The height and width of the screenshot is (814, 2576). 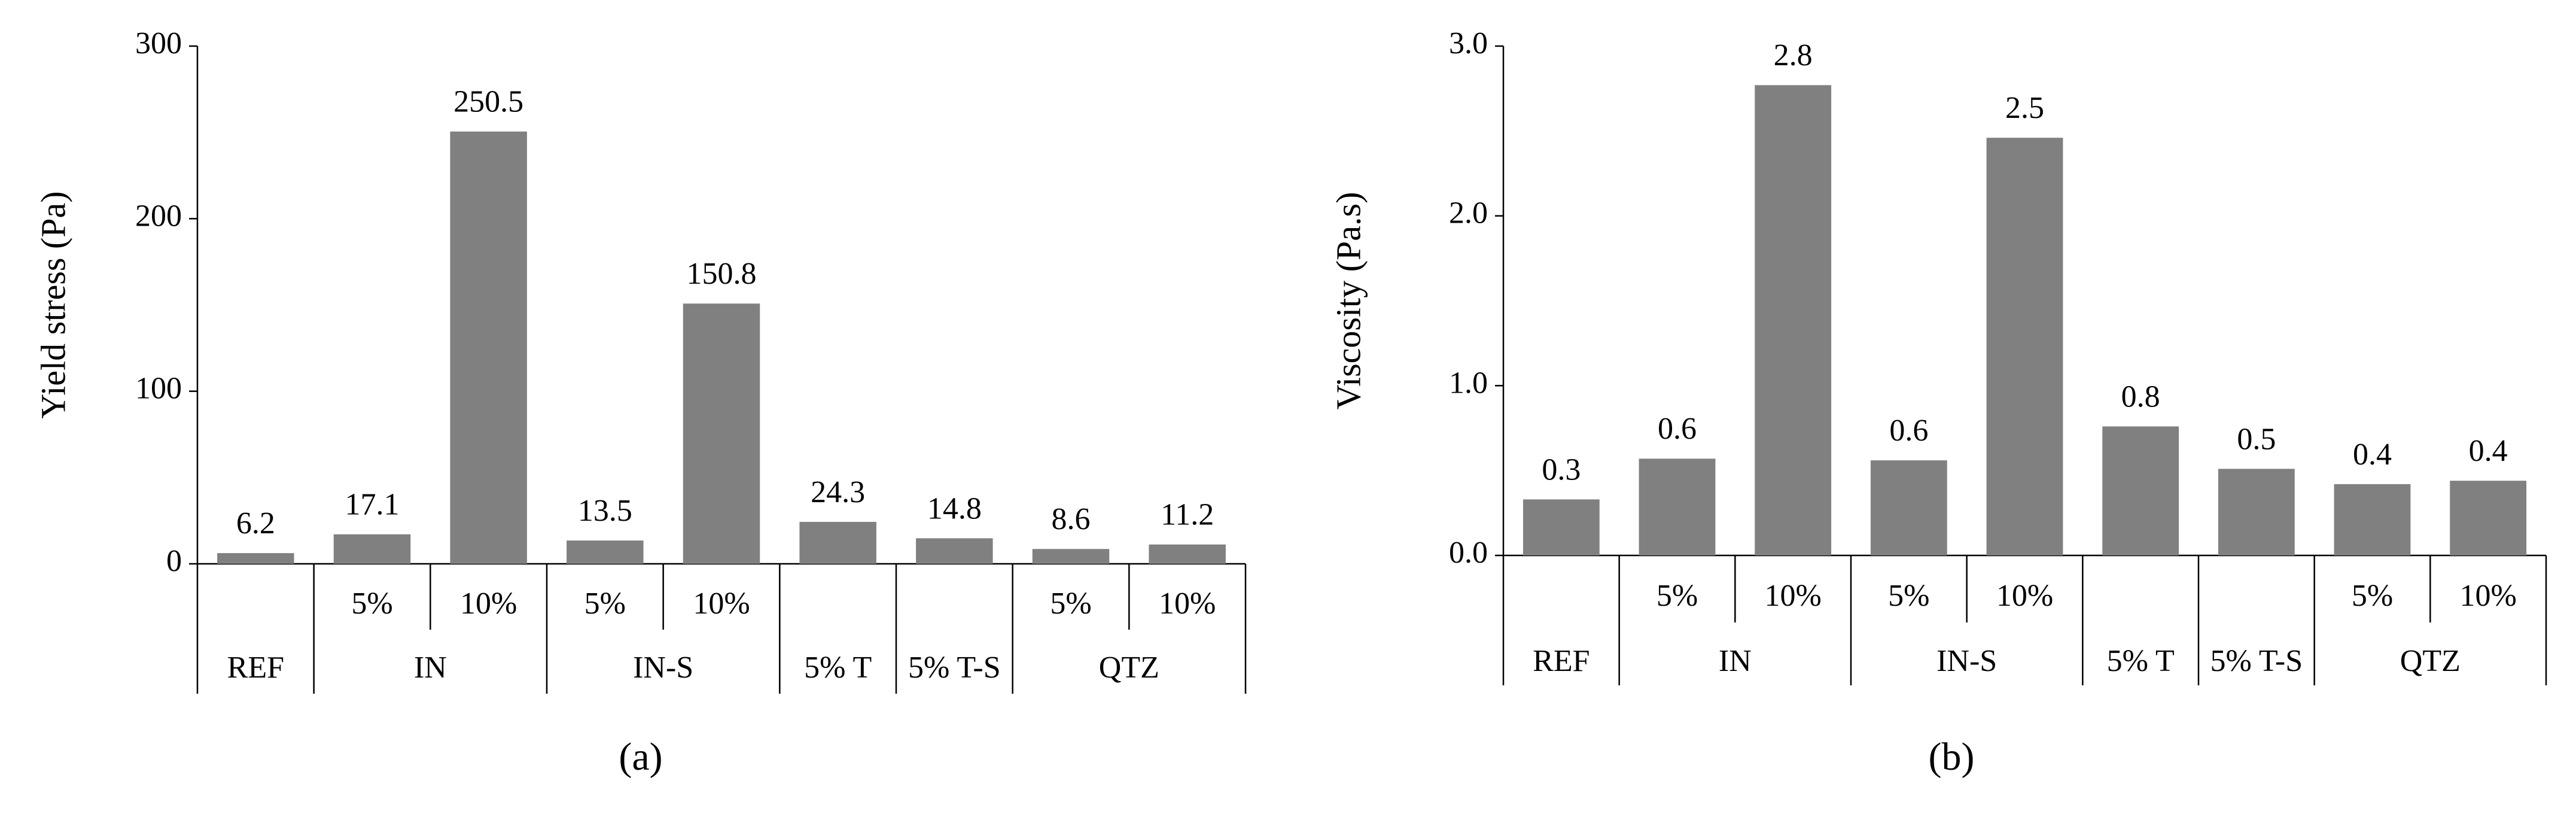 I want to click on value-label: 14.8, so click(x=954, y=508).